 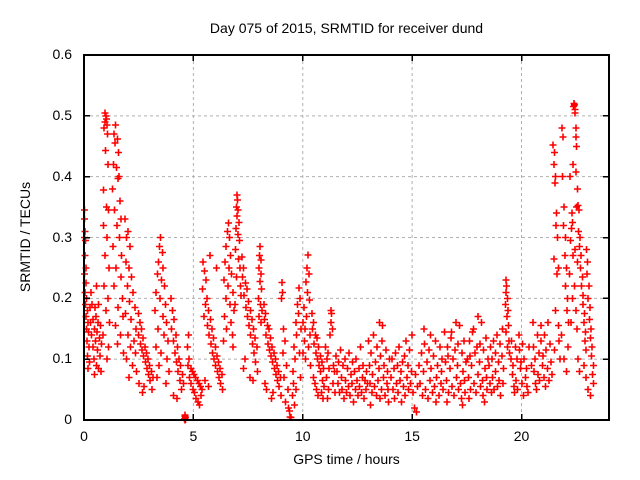 What do you see at coordinates (62, 114) in the screenshot?
I see `y-tick-label: 0.5` at bounding box center [62, 114].